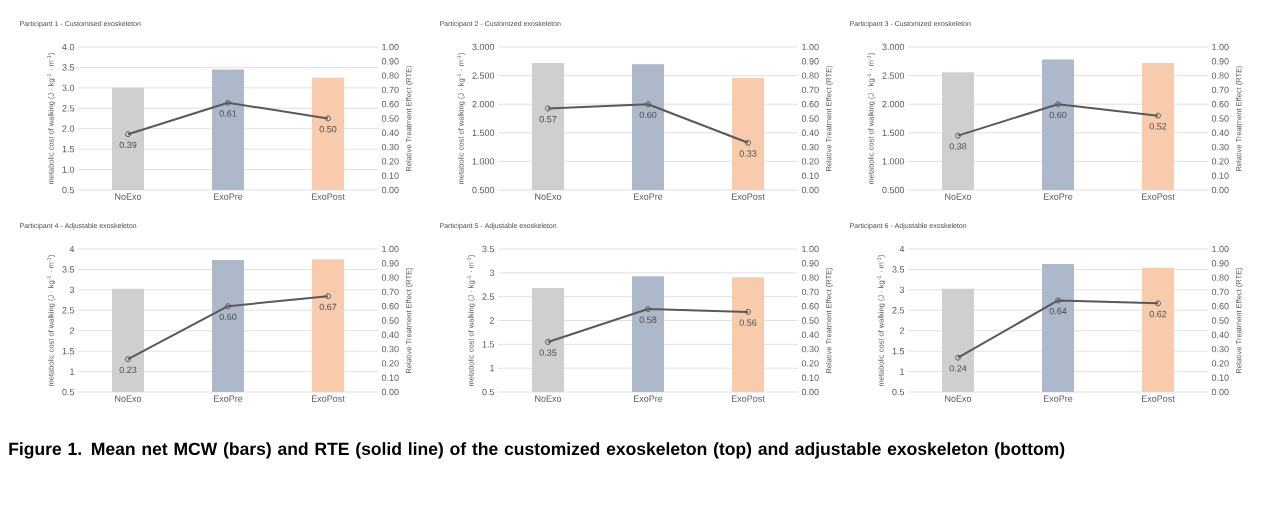 Image resolution: width=1278 pixels, height=509 pixels. Describe the element at coordinates (1158, 314) in the screenshot. I see `data-label: 0.62` at that location.